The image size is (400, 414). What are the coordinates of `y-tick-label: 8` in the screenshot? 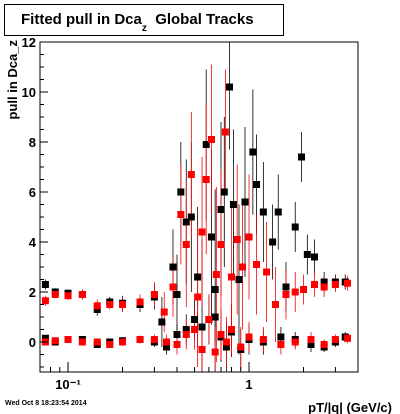 It's located at (32, 142).